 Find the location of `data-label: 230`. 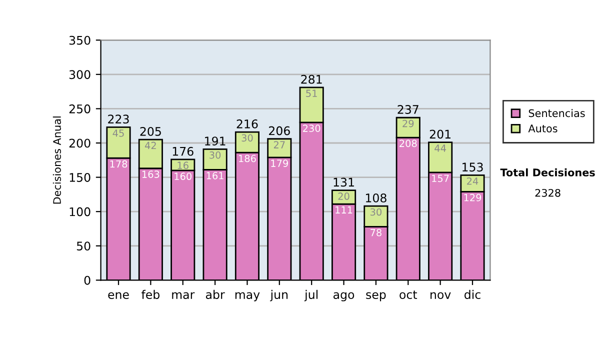

data-label: 230 is located at coordinates (311, 128).